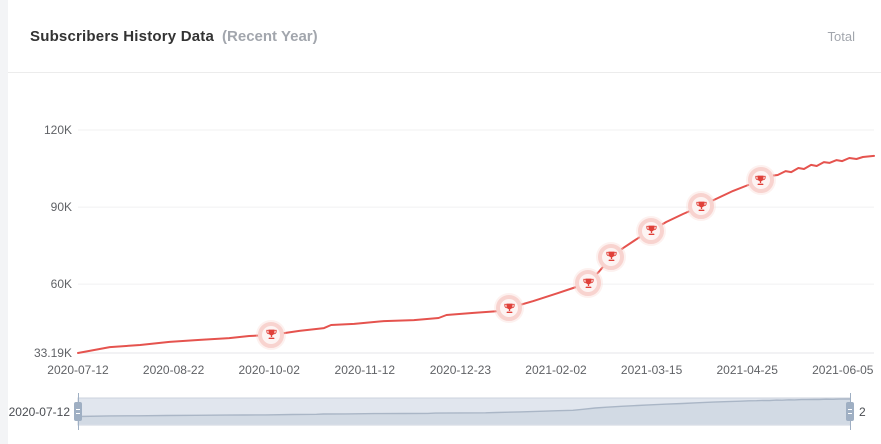 The image size is (881, 444). I want to click on card-title: Subscribers History Data, so click(122, 36).